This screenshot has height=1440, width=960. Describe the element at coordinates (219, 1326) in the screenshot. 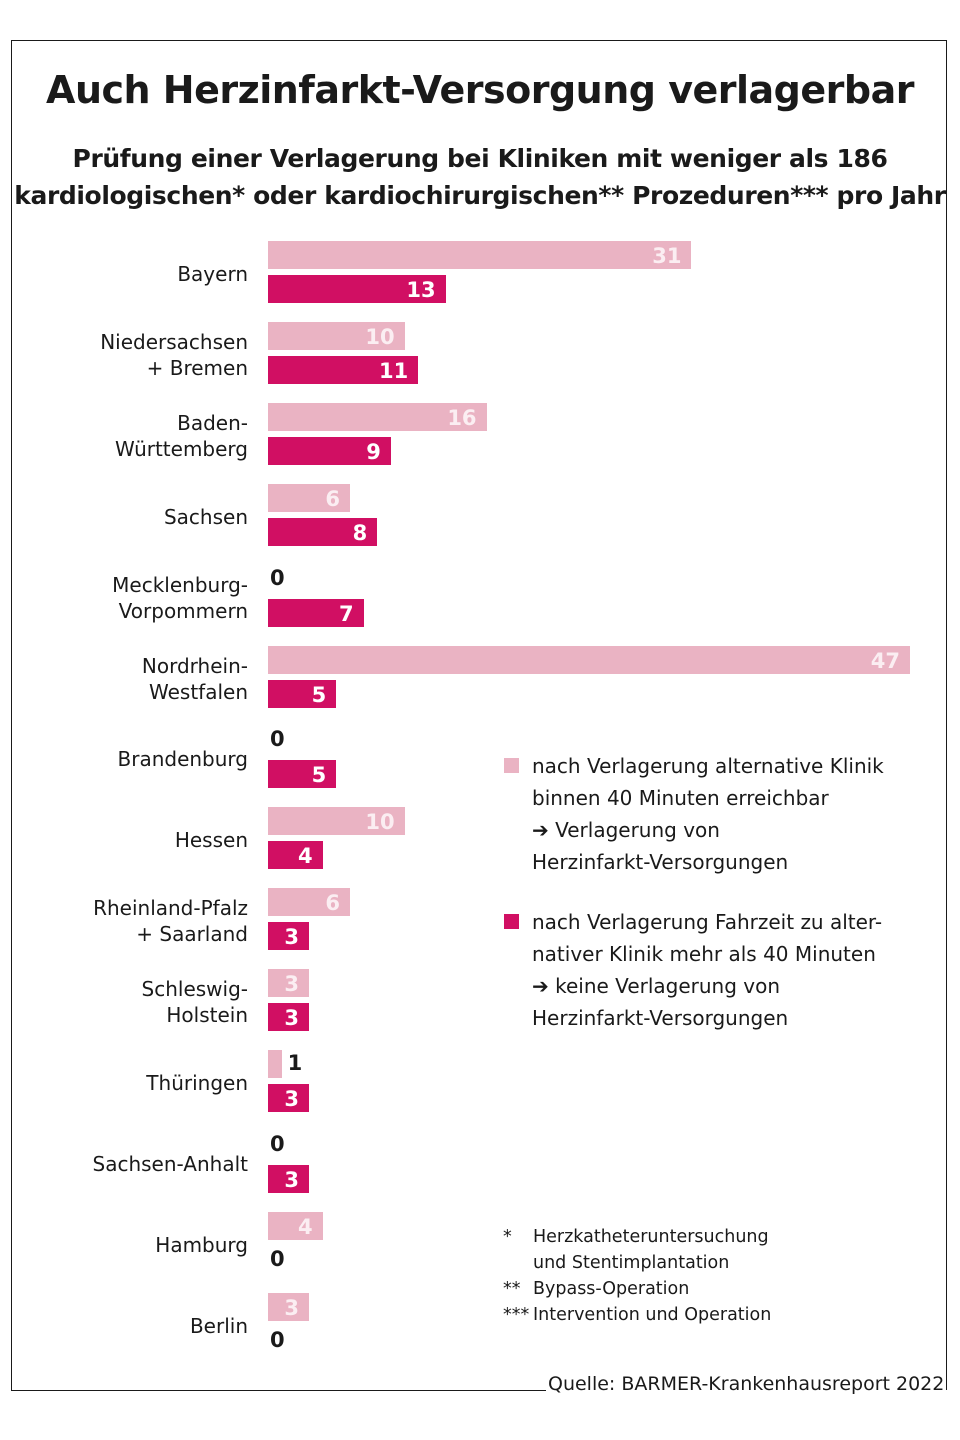

I see `category-label: Berlin` at that location.